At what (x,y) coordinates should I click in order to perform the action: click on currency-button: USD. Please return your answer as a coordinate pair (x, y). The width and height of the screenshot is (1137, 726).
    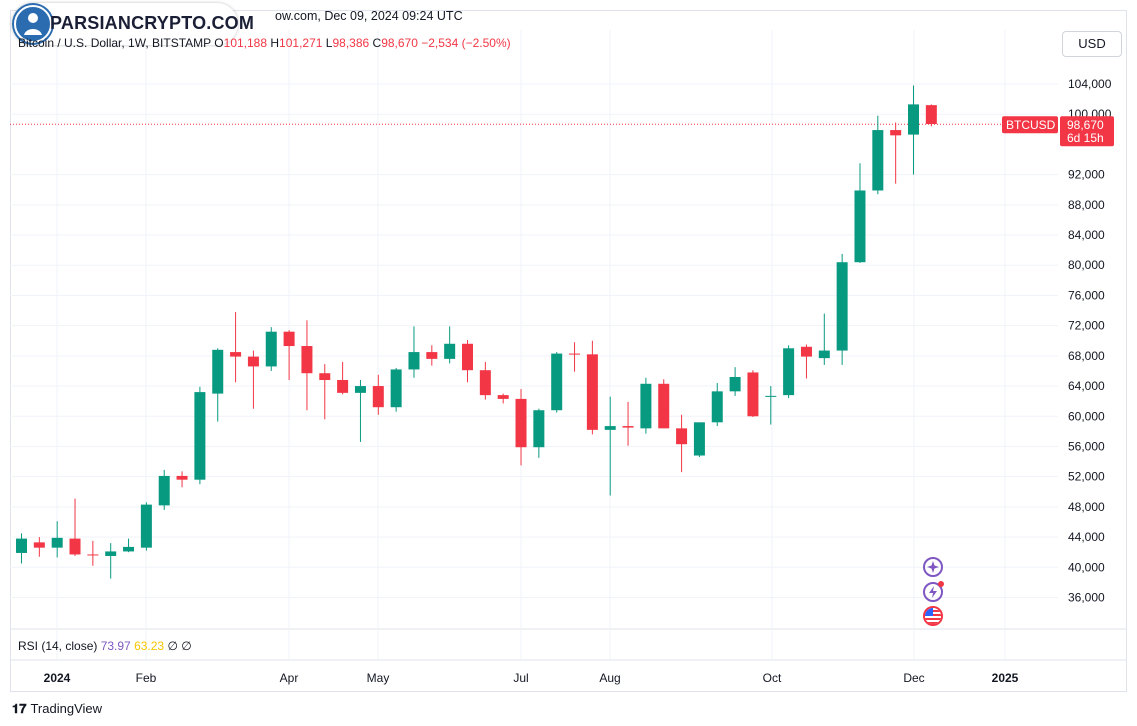
    Looking at the image, I should click on (1092, 44).